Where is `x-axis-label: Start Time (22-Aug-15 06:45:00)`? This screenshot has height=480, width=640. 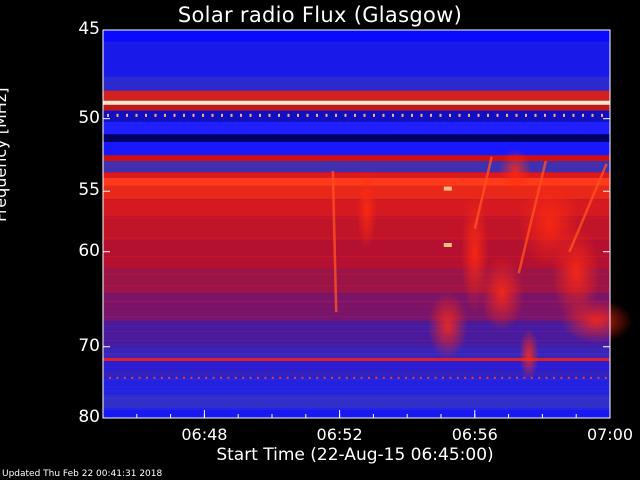
x-axis-label: Start Time (22-Aug-15 06:45:00) is located at coordinates (355, 455).